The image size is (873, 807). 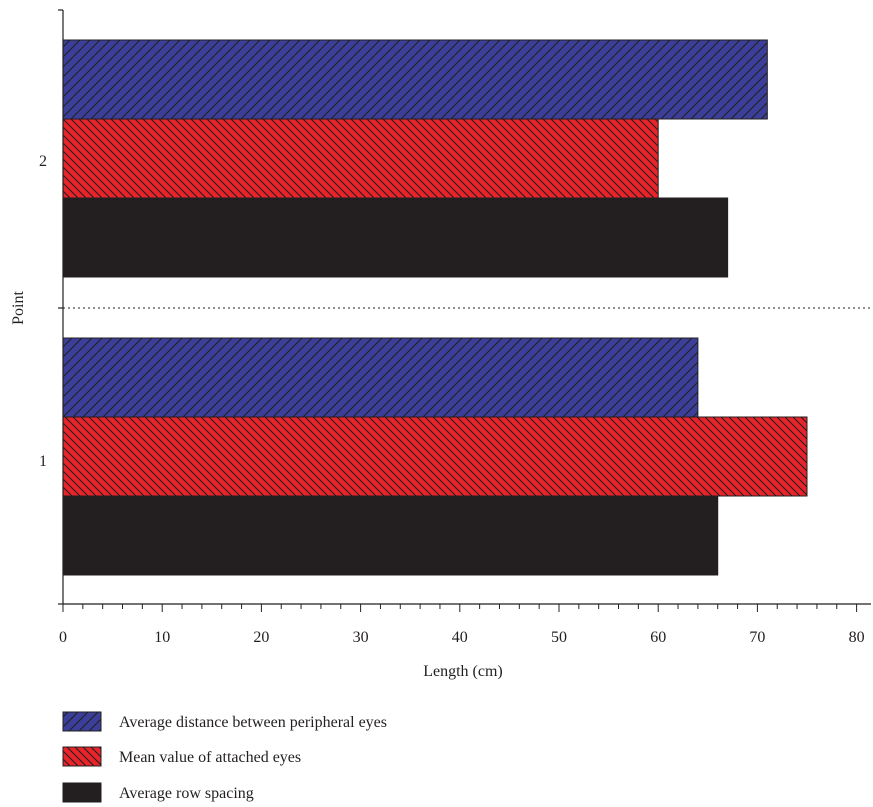 What do you see at coordinates (43, 461) in the screenshot?
I see `y-tick-label-1: 1` at bounding box center [43, 461].